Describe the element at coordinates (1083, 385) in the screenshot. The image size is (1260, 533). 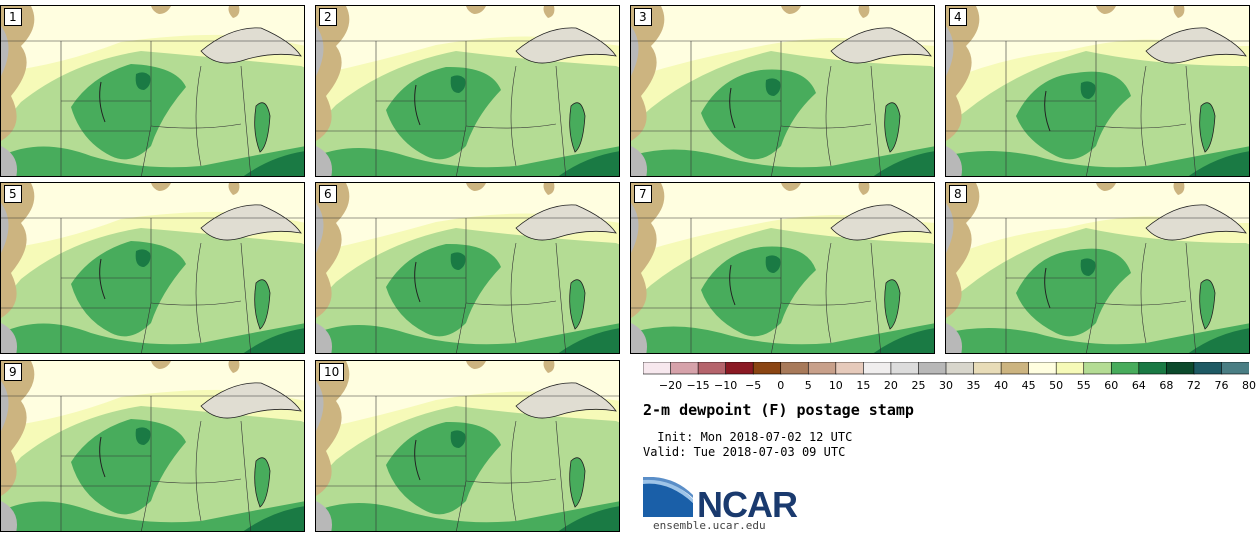
I see `colorbar-tick-label: 55` at that location.